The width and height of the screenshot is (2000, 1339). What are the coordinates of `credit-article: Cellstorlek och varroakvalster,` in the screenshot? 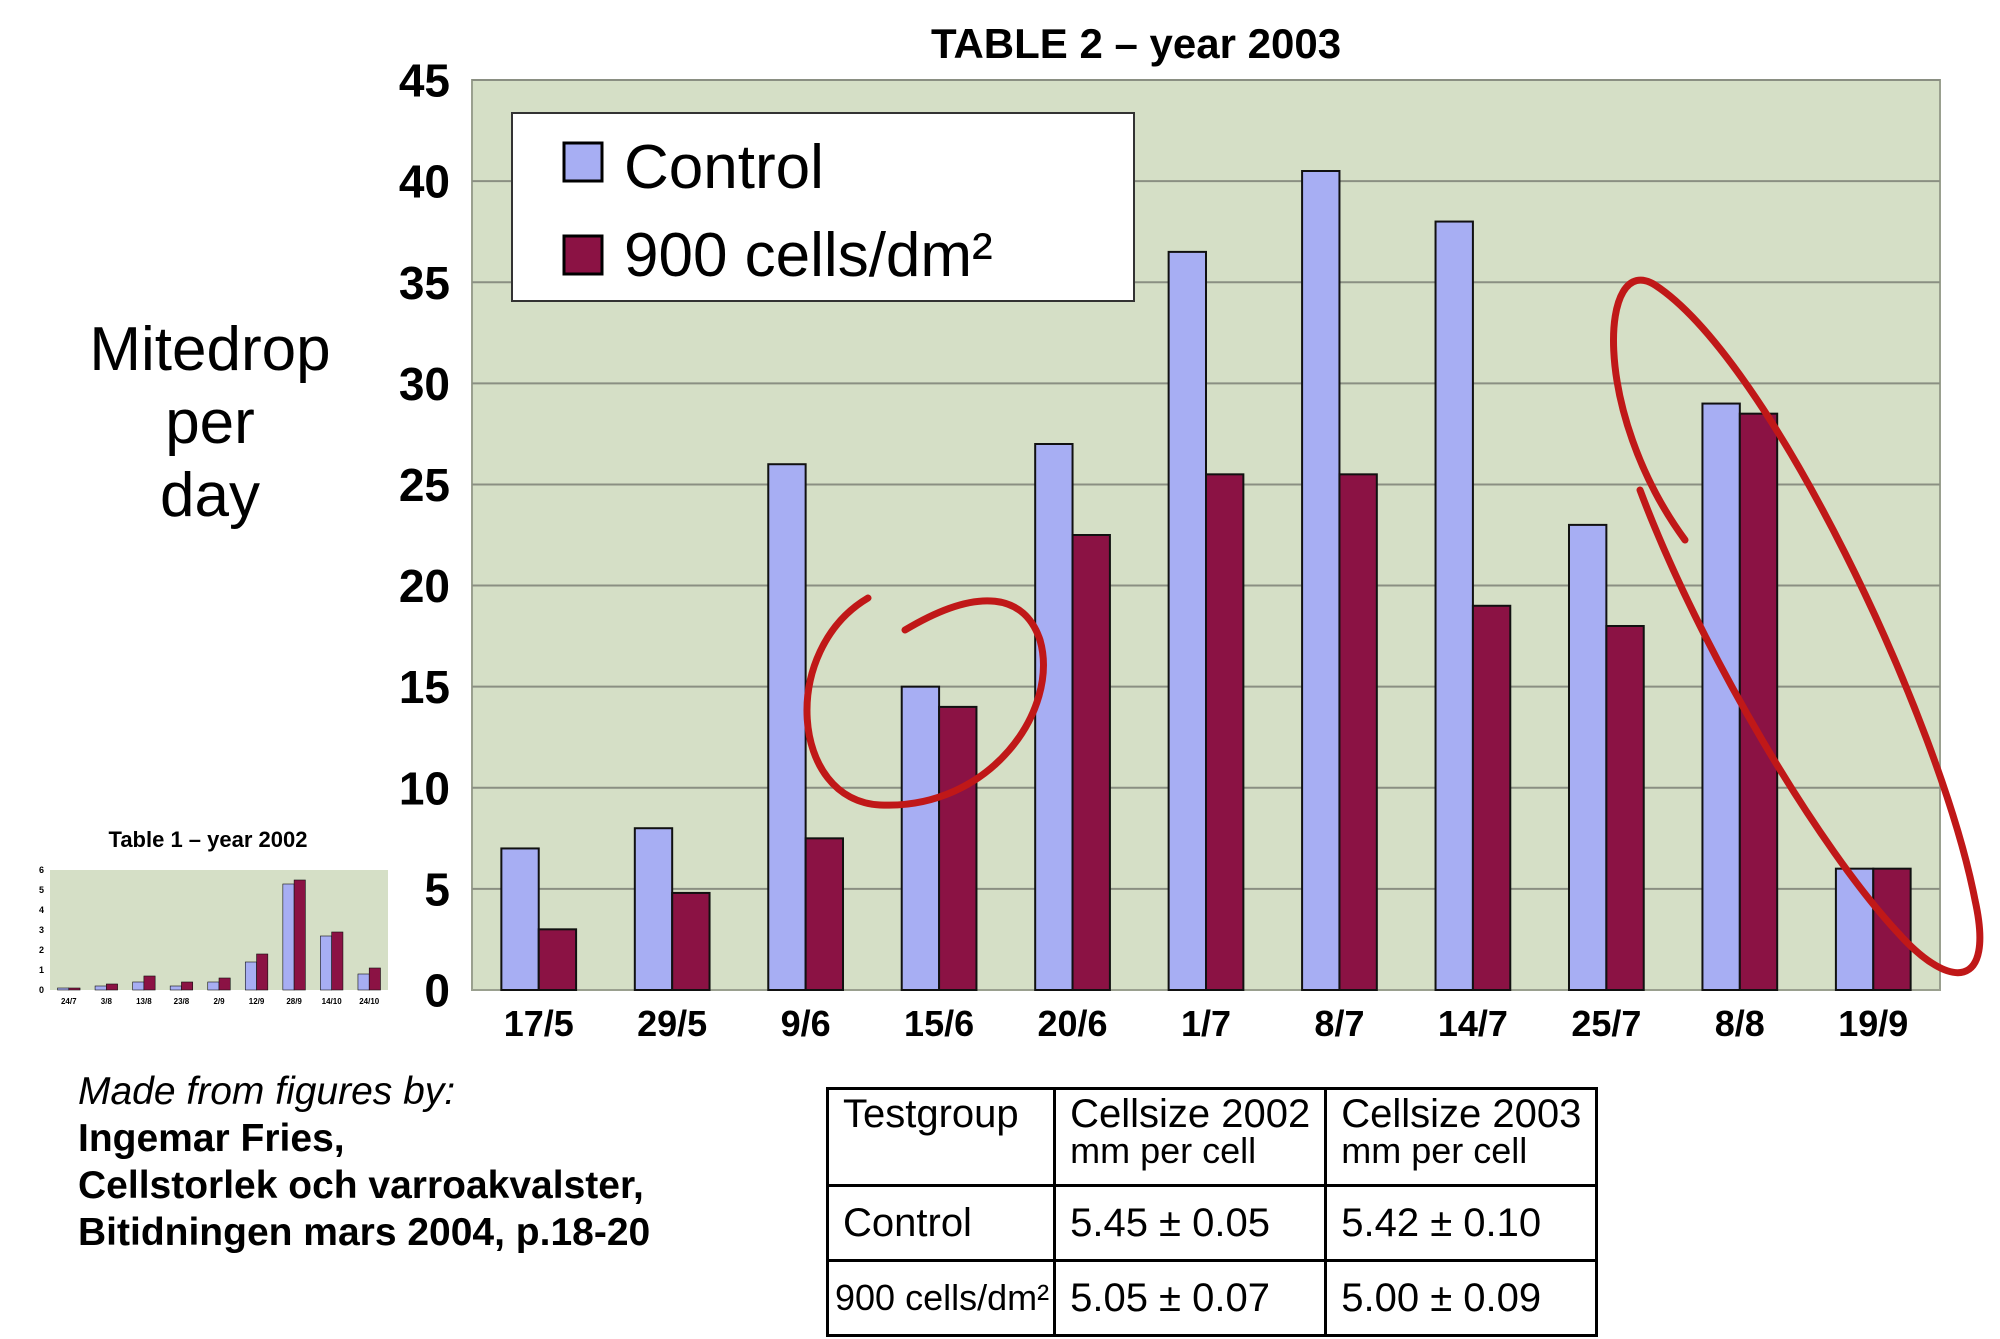 It's located at (361, 1185).